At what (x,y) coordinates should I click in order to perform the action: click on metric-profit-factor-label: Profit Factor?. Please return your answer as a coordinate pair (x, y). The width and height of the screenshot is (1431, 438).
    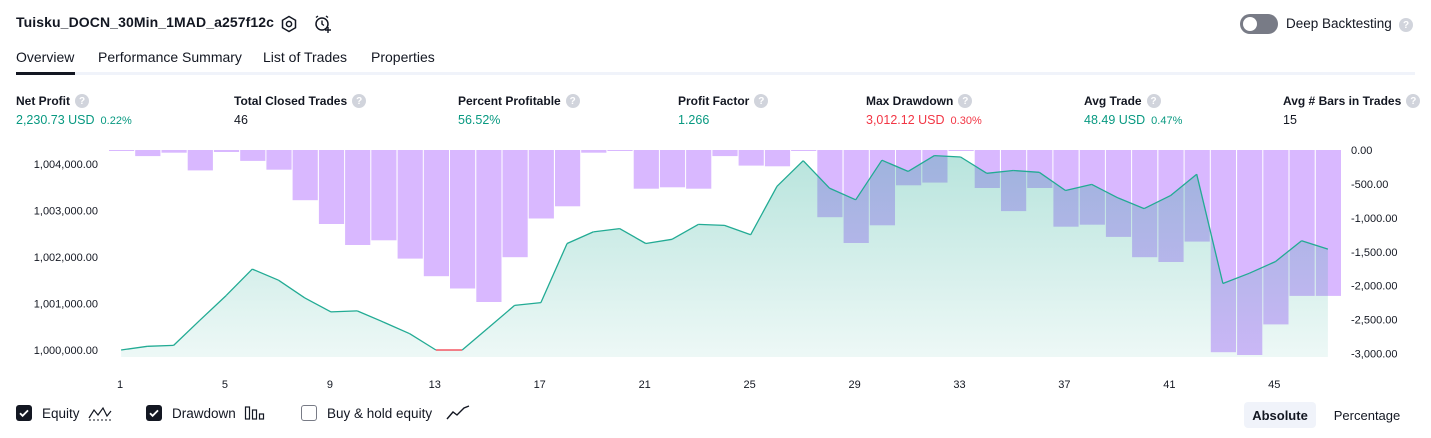
    Looking at the image, I should click on (723, 101).